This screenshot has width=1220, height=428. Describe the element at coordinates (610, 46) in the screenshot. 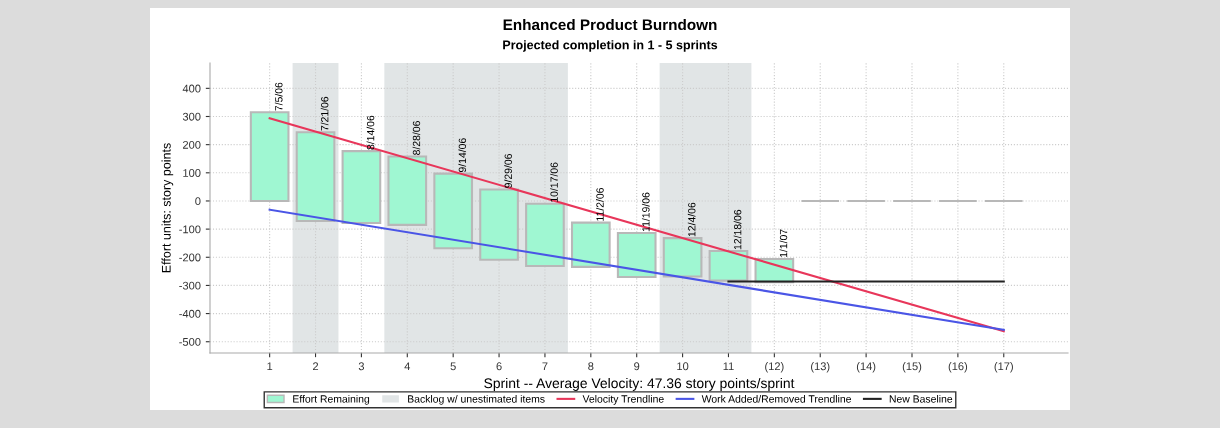

I see `chart-subtitle: Projected completion in 1 - 5 sprints` at that location.